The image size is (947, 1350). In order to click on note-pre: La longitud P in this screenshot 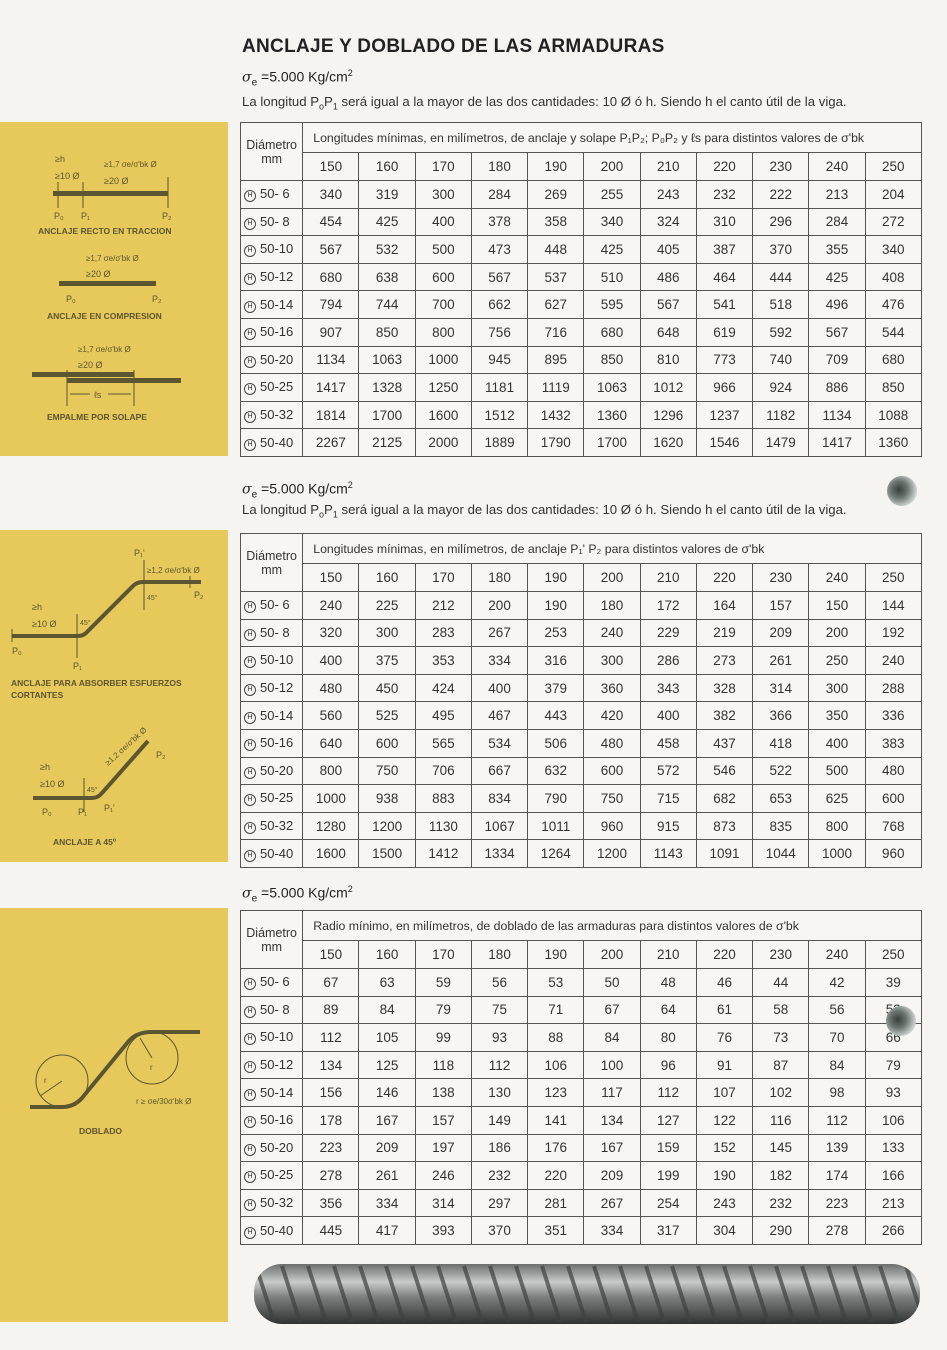, I will do `click(280, 509)`.